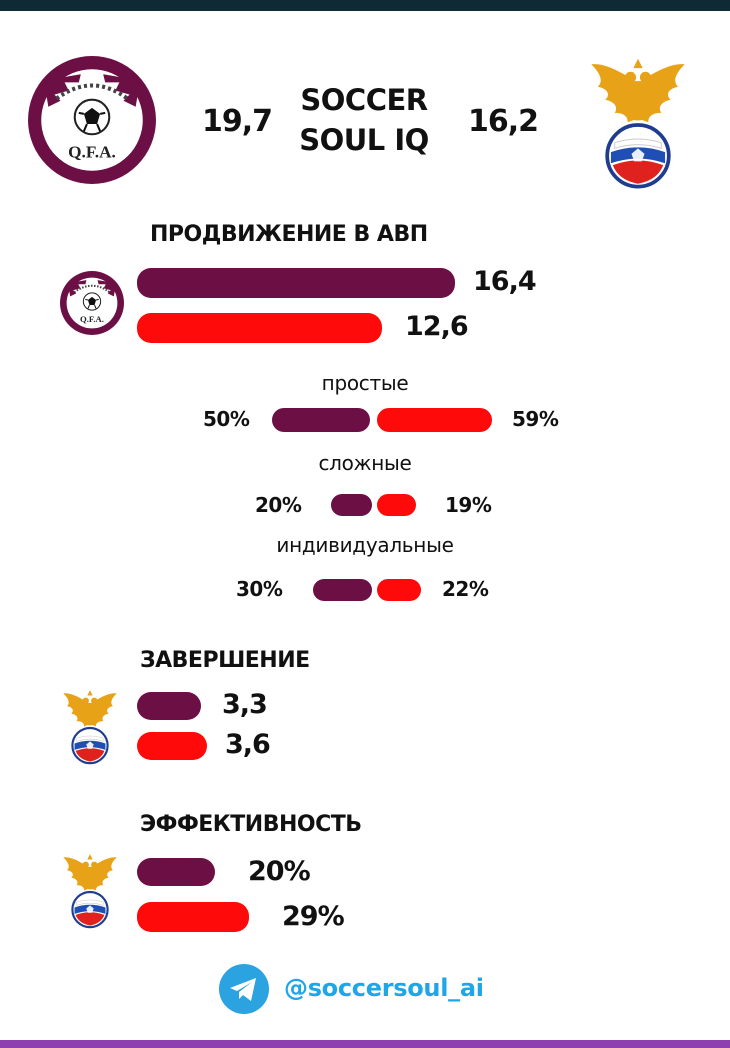 Image resolution: width=730 pixels, height=1048 pixels. Describe the element at coordinates (468, 505) in the screenshot. I see `breakdown-complex-russia-value: 19%` at that location.